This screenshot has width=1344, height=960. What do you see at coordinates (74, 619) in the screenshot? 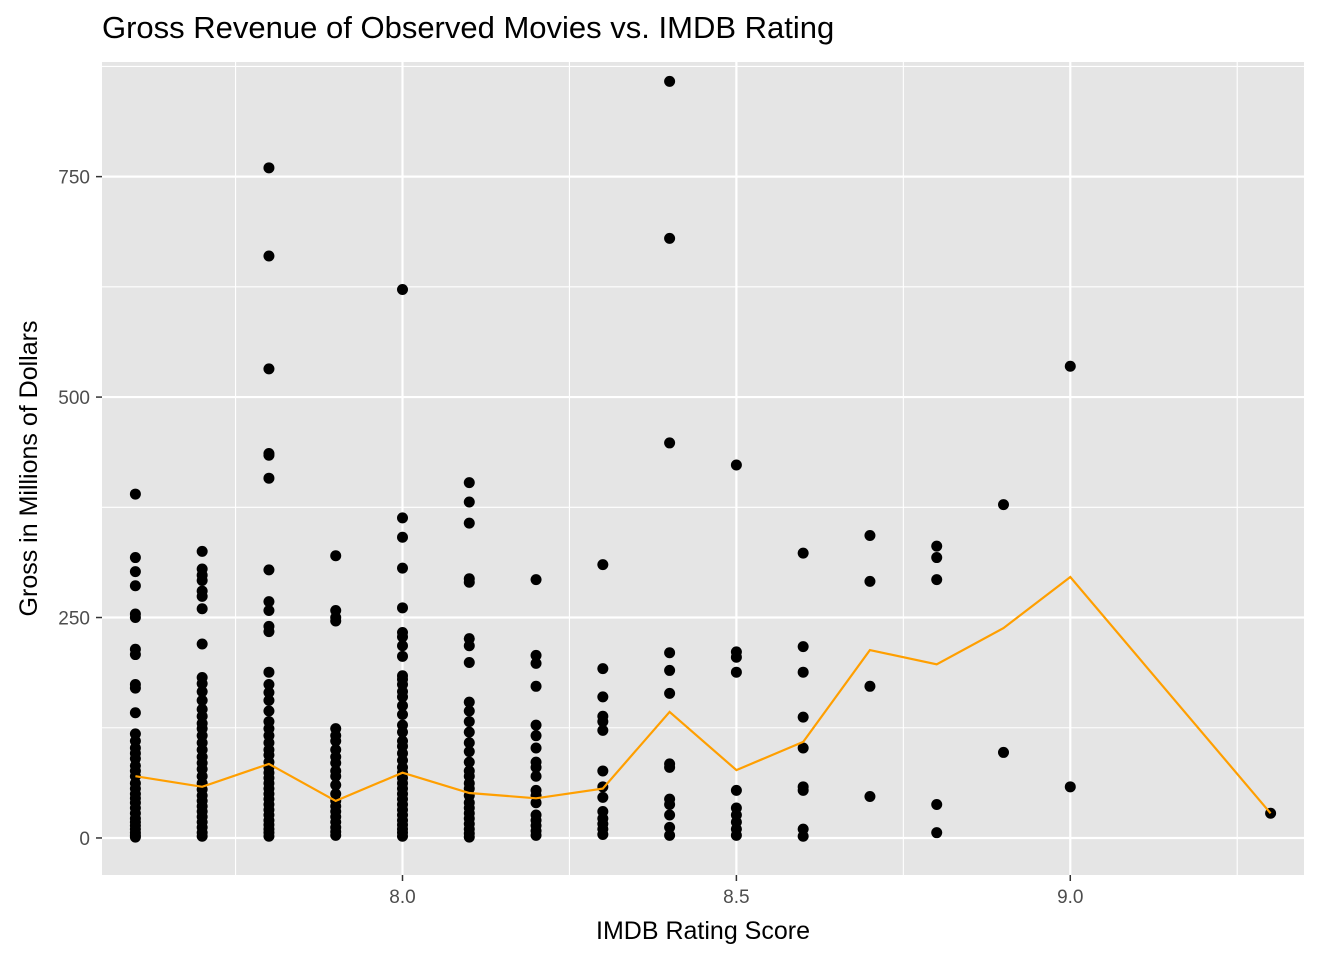
I see `y-tick-label: 250` at bounding box center [74, 619].